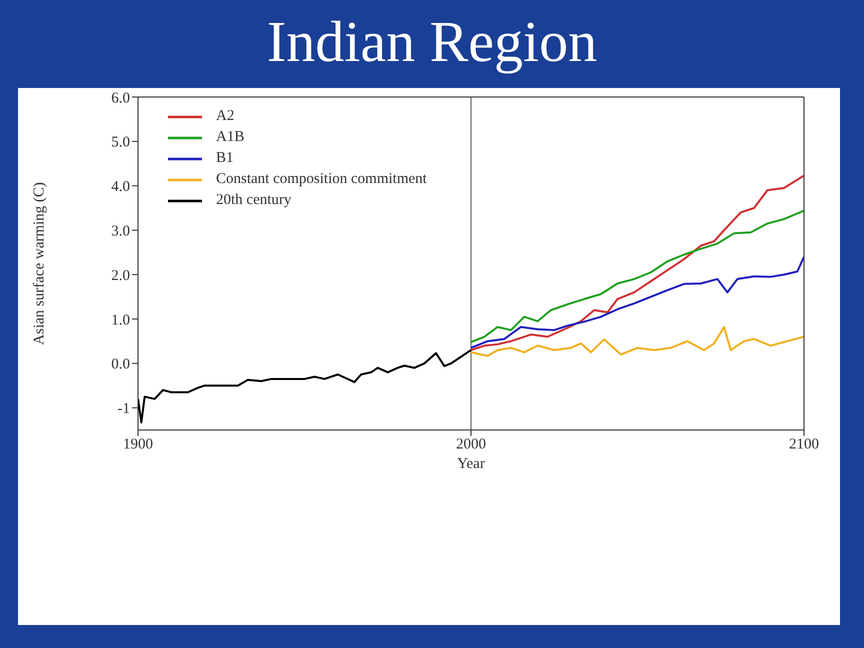 The width and height of the screenshot is (864, 648). What do you see at coordinates (138, 444) in the screenshot?
I see `x-tick-label: 1900` at bounding box center [138, 444].